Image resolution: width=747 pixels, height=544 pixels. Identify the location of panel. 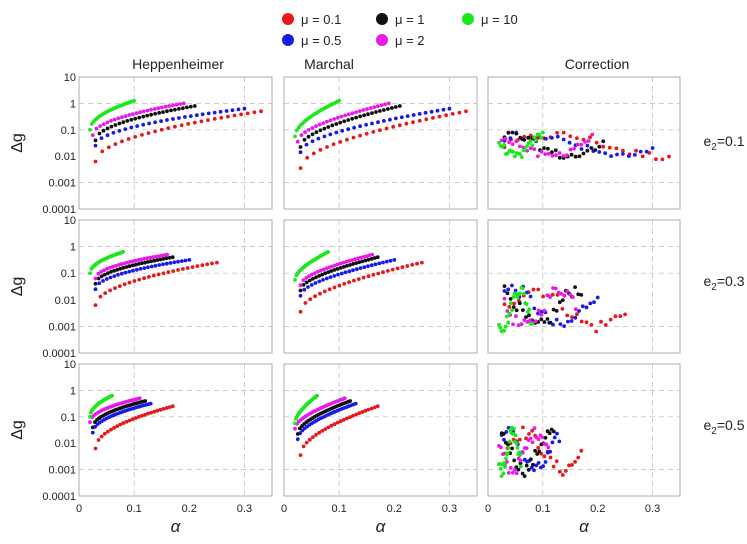
(380, 143).